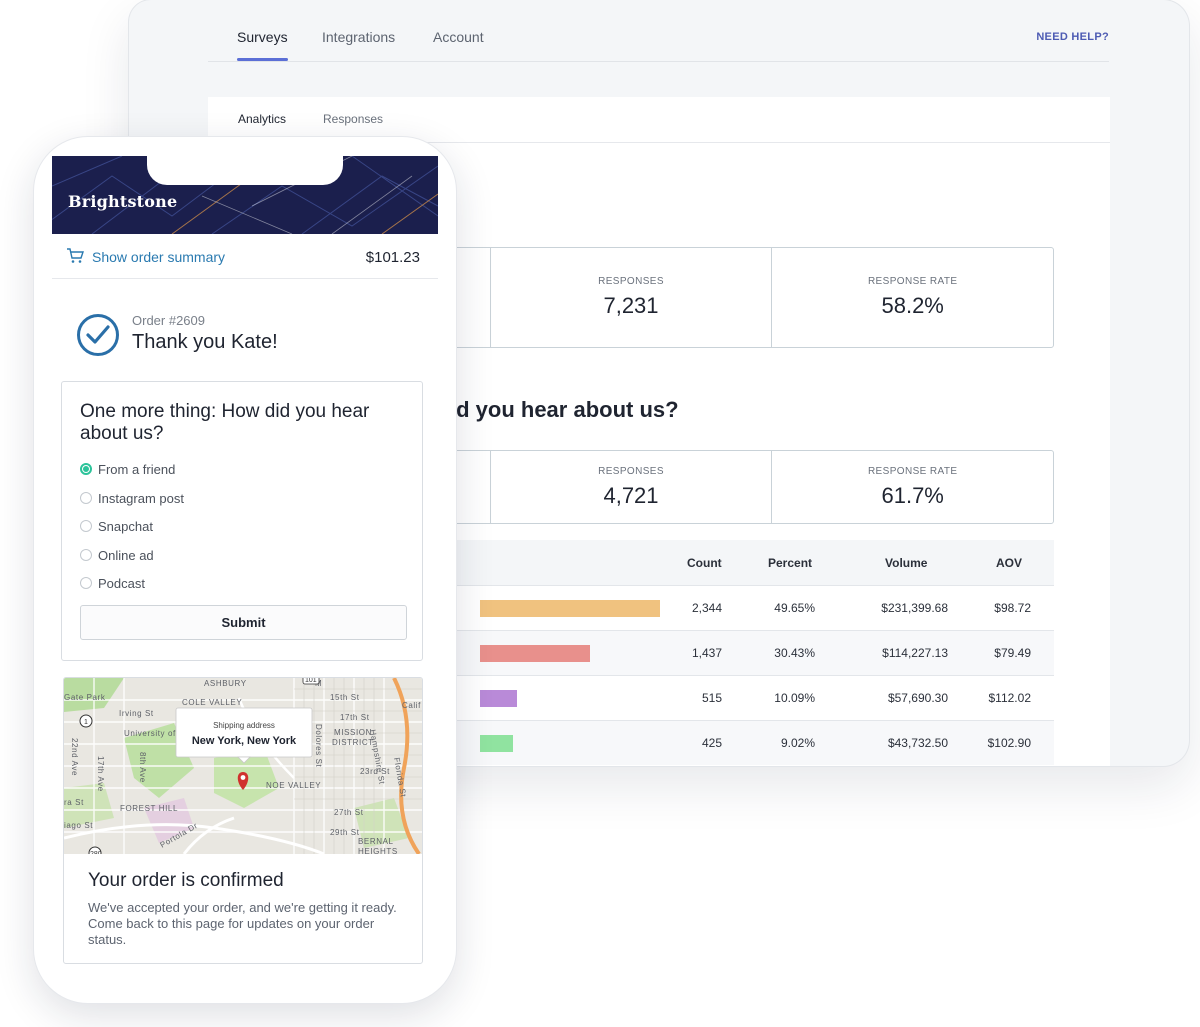 Image resolution: width=1200 pixels, height=1027 pixels. Describe the element at coordinates (74, 757) in the screenshot. I see `map-label: 22nd Ave` at that location.